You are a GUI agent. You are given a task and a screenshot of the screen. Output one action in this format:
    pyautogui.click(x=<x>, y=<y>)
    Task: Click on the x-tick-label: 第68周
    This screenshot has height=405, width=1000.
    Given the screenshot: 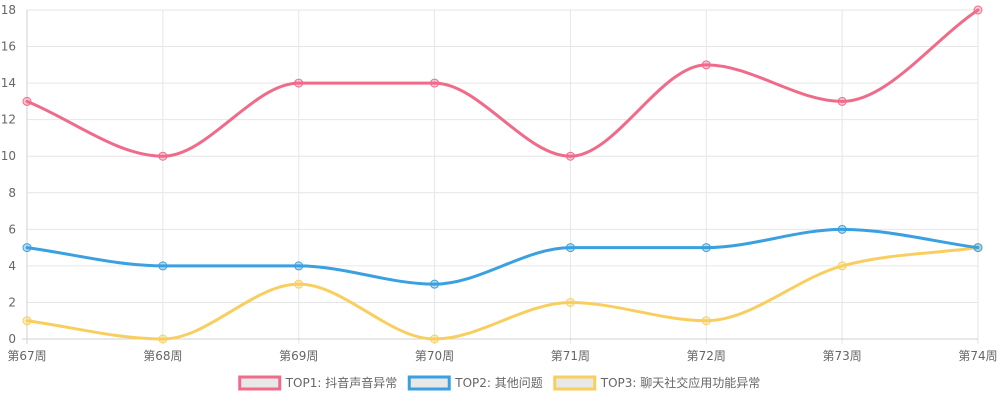 What is the action you would take?
    pyautogui.click(x=162, y=356)
    